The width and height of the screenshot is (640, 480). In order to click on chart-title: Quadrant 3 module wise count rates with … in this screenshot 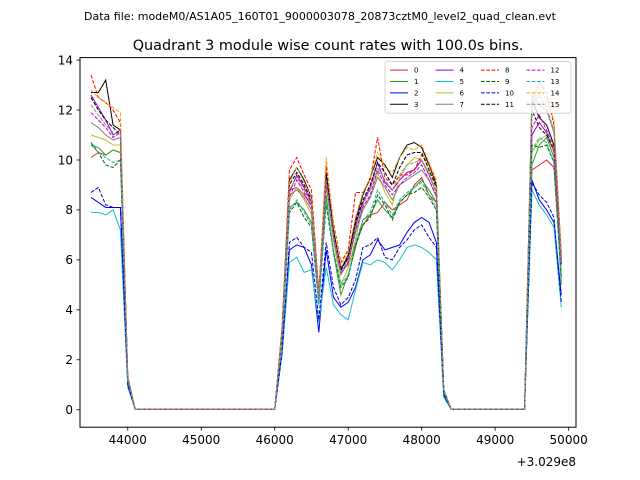, I will do `click(328, 46)`.